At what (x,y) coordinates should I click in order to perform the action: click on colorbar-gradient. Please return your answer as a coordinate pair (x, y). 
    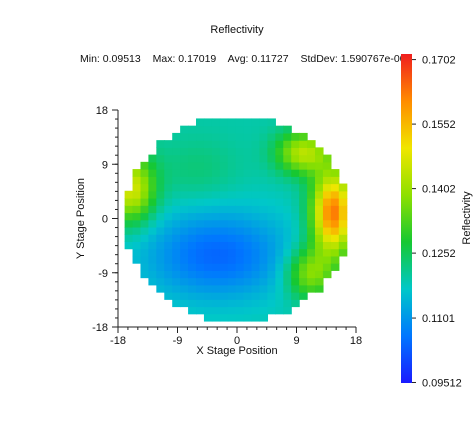
    Looking at the image, I should click on (406, 218).